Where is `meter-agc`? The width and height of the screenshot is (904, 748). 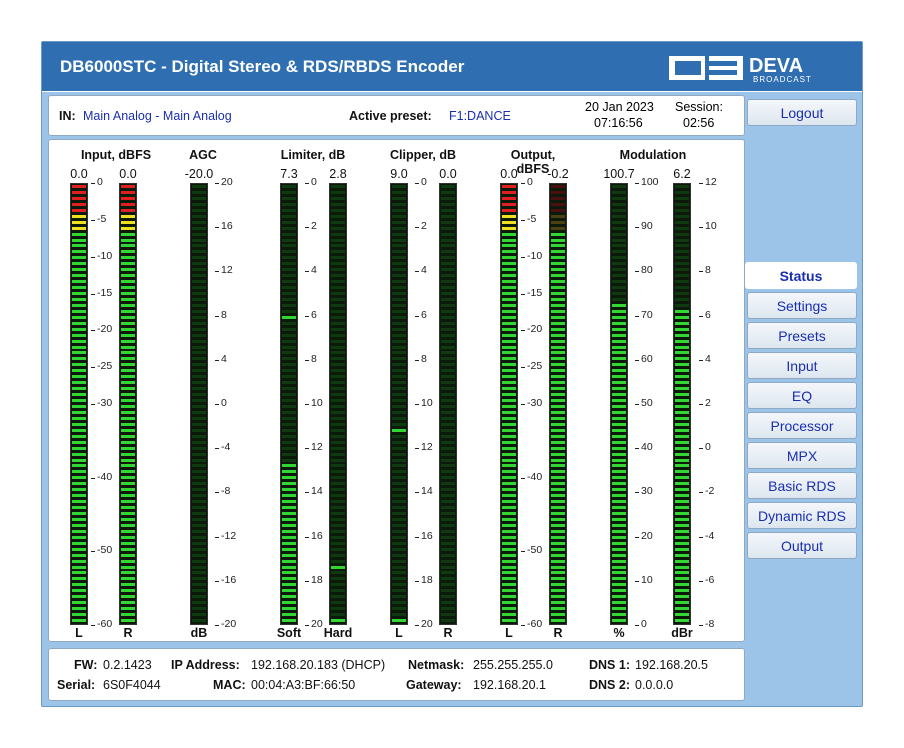
meter-agc is located at coordinates (199, 404).